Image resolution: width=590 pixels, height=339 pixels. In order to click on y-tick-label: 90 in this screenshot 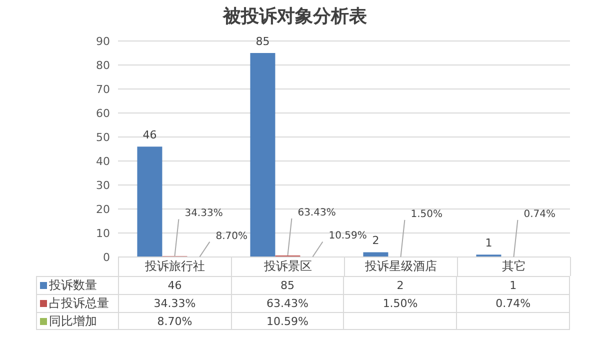, I will do `click(103, 41)`.